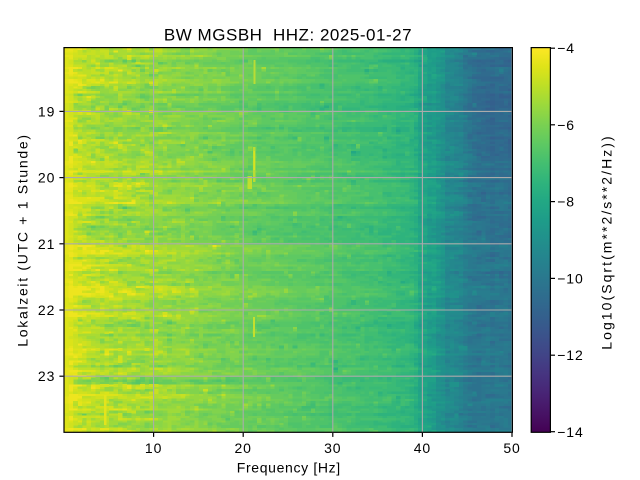  What do you see at coordinates (511, 448) in the screenshot?
I see `svg-text: 50` at bounding box center [511, 448].